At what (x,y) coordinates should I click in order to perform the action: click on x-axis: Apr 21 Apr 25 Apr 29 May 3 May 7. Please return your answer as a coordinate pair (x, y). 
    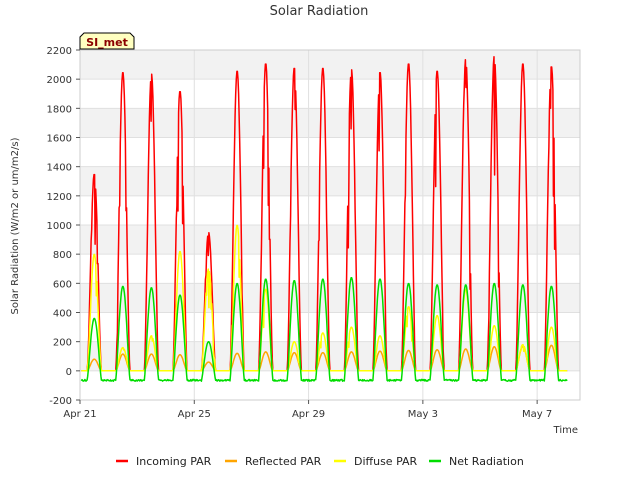
    Looking at the image, I should click on (307, 410).